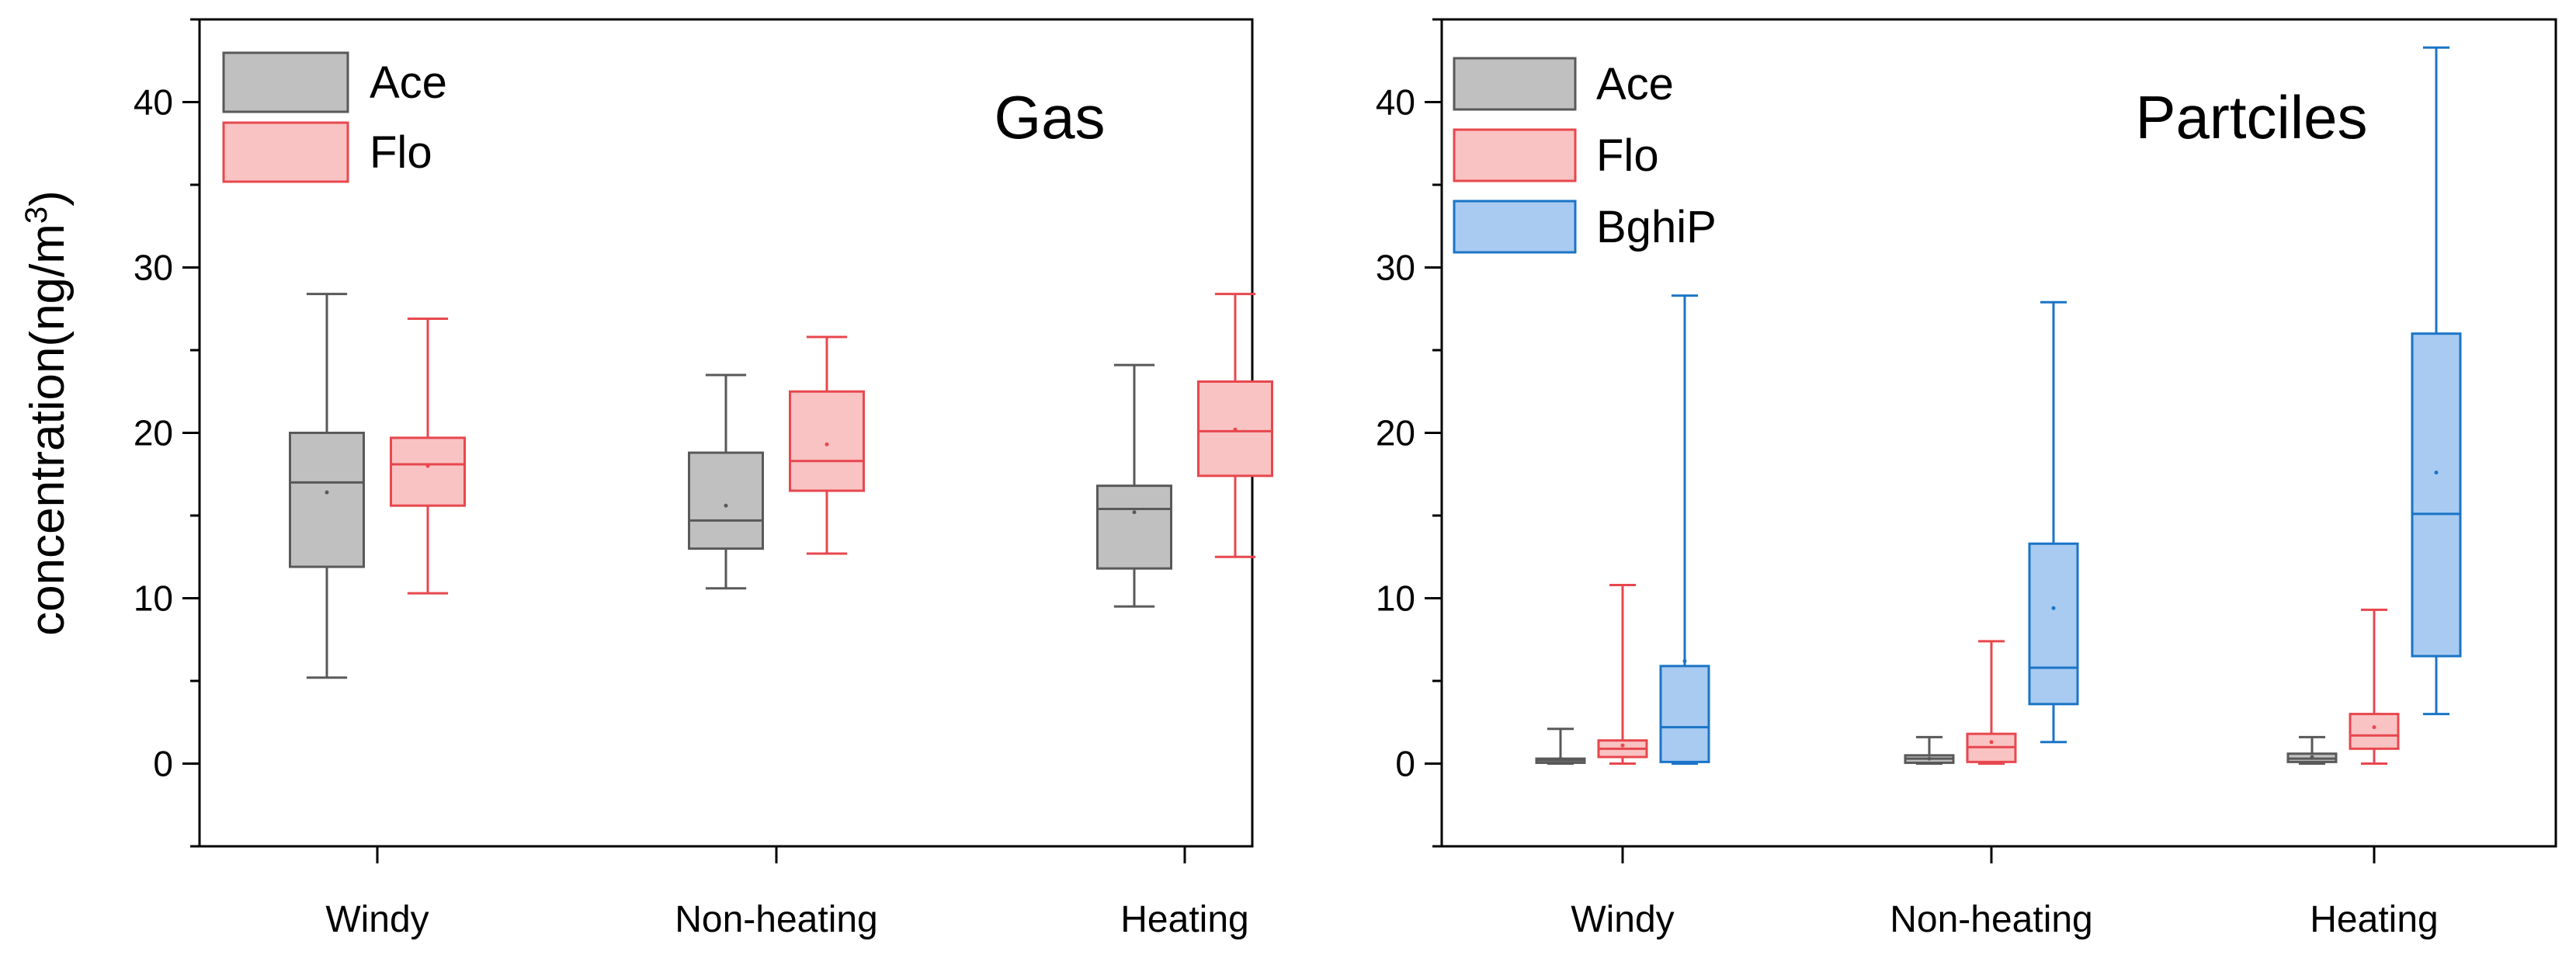 This screenshot has width=2576, height=955. I want to click on legend-swatch-bghip, so click(1515, 227).